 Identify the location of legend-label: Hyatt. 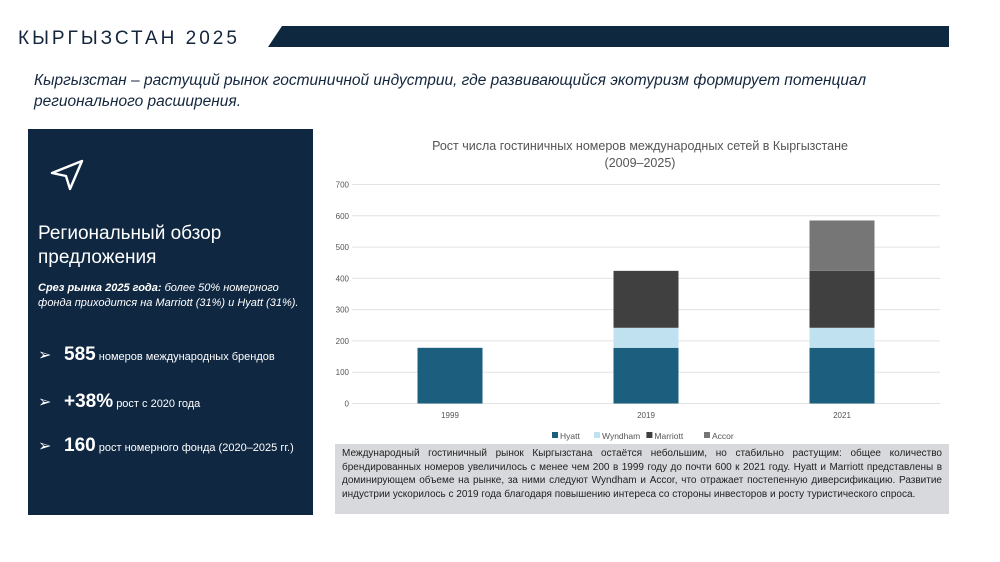
(570, 436).